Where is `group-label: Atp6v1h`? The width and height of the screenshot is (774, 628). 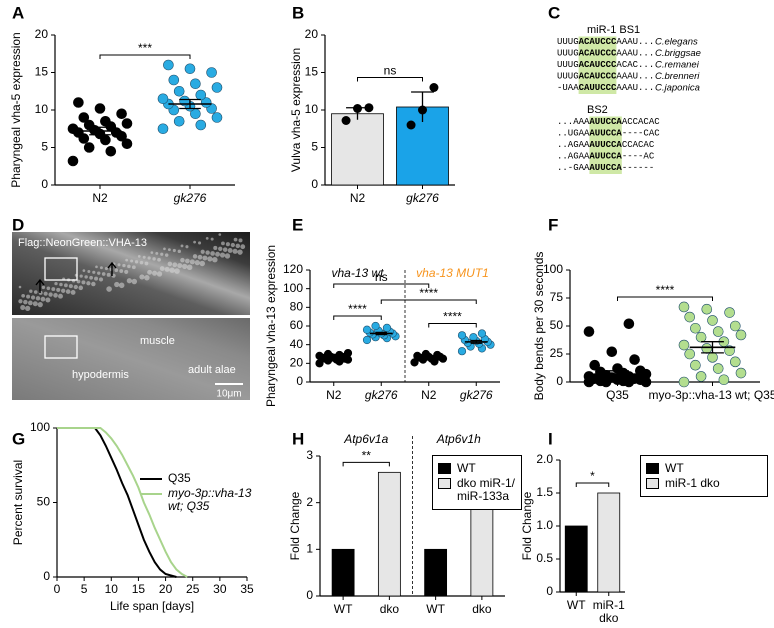
group-label: Atp6v1h is located at coordinates (458, 439).